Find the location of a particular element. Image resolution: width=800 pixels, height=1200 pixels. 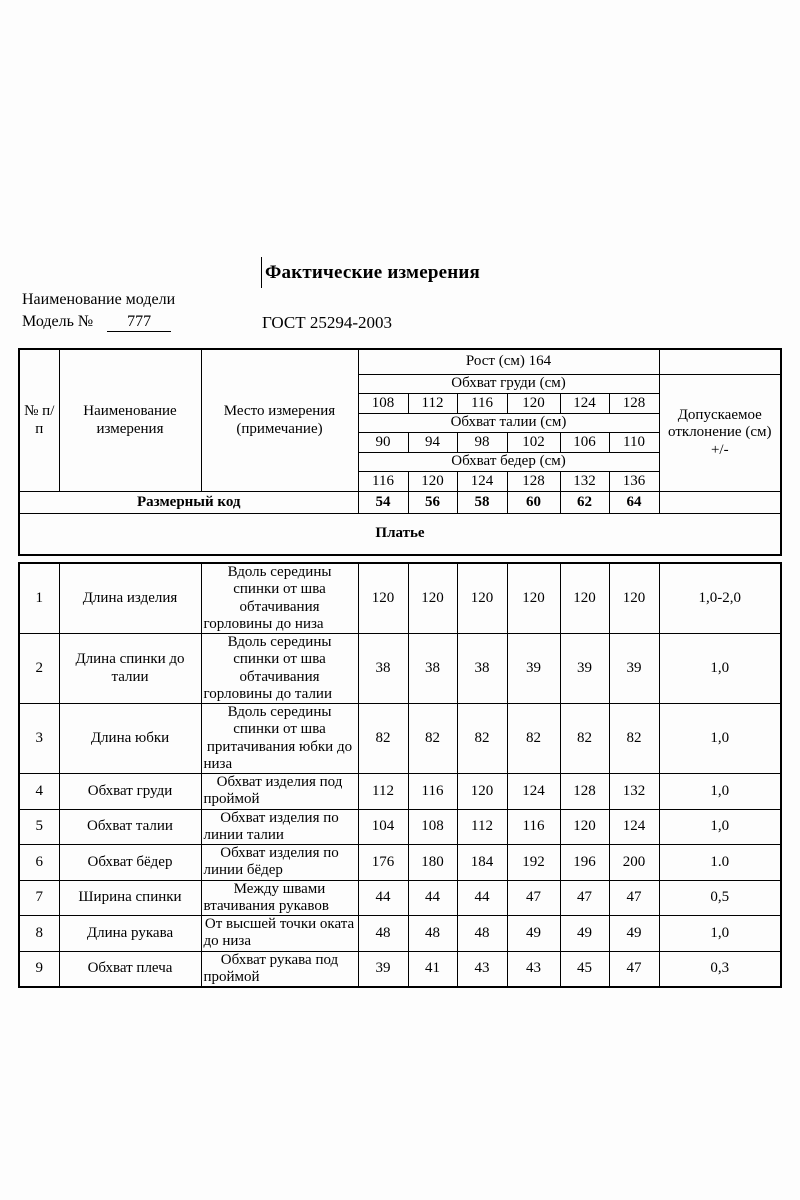

size-code-value: 58 is located at coordinates (482, 502).